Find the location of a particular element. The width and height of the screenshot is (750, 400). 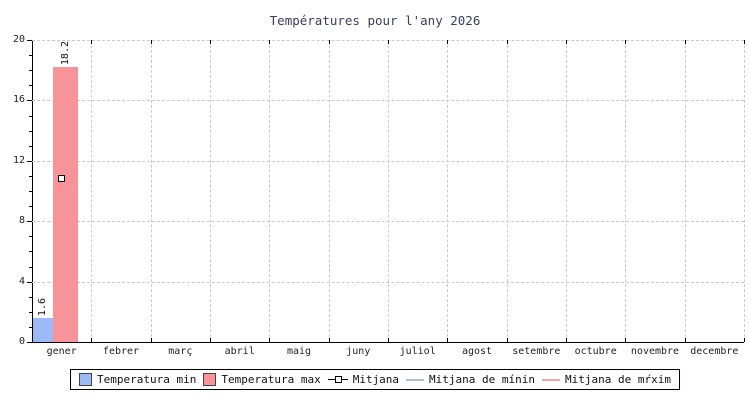

month-label: decembre is located at coordinates (714, 351).